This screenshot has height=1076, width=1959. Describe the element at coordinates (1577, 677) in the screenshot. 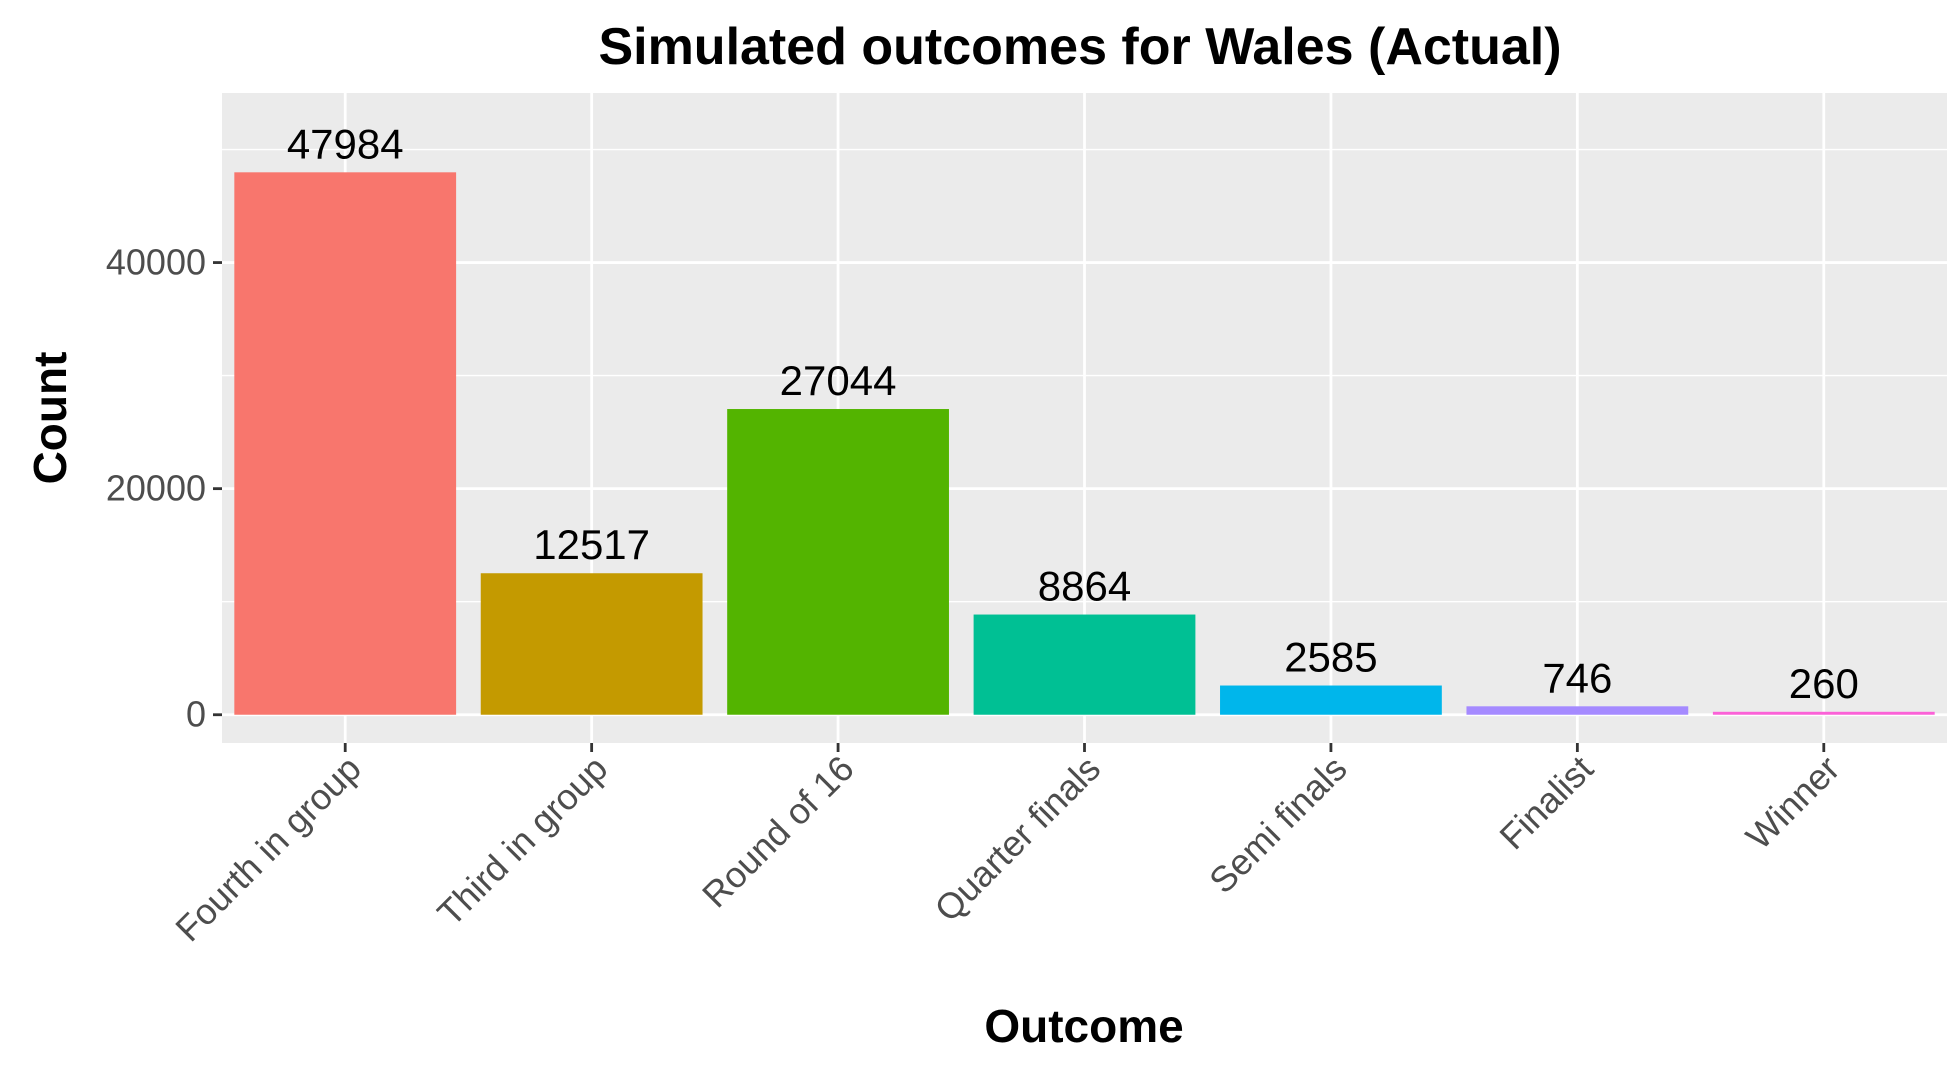

I see `bar-value-label: 746` at that location.